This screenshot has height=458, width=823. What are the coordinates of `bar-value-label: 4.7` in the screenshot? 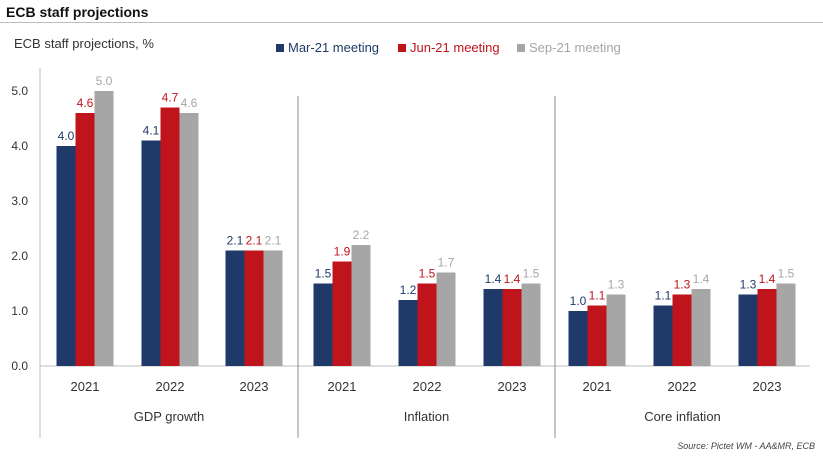 It's located at (170, 98).